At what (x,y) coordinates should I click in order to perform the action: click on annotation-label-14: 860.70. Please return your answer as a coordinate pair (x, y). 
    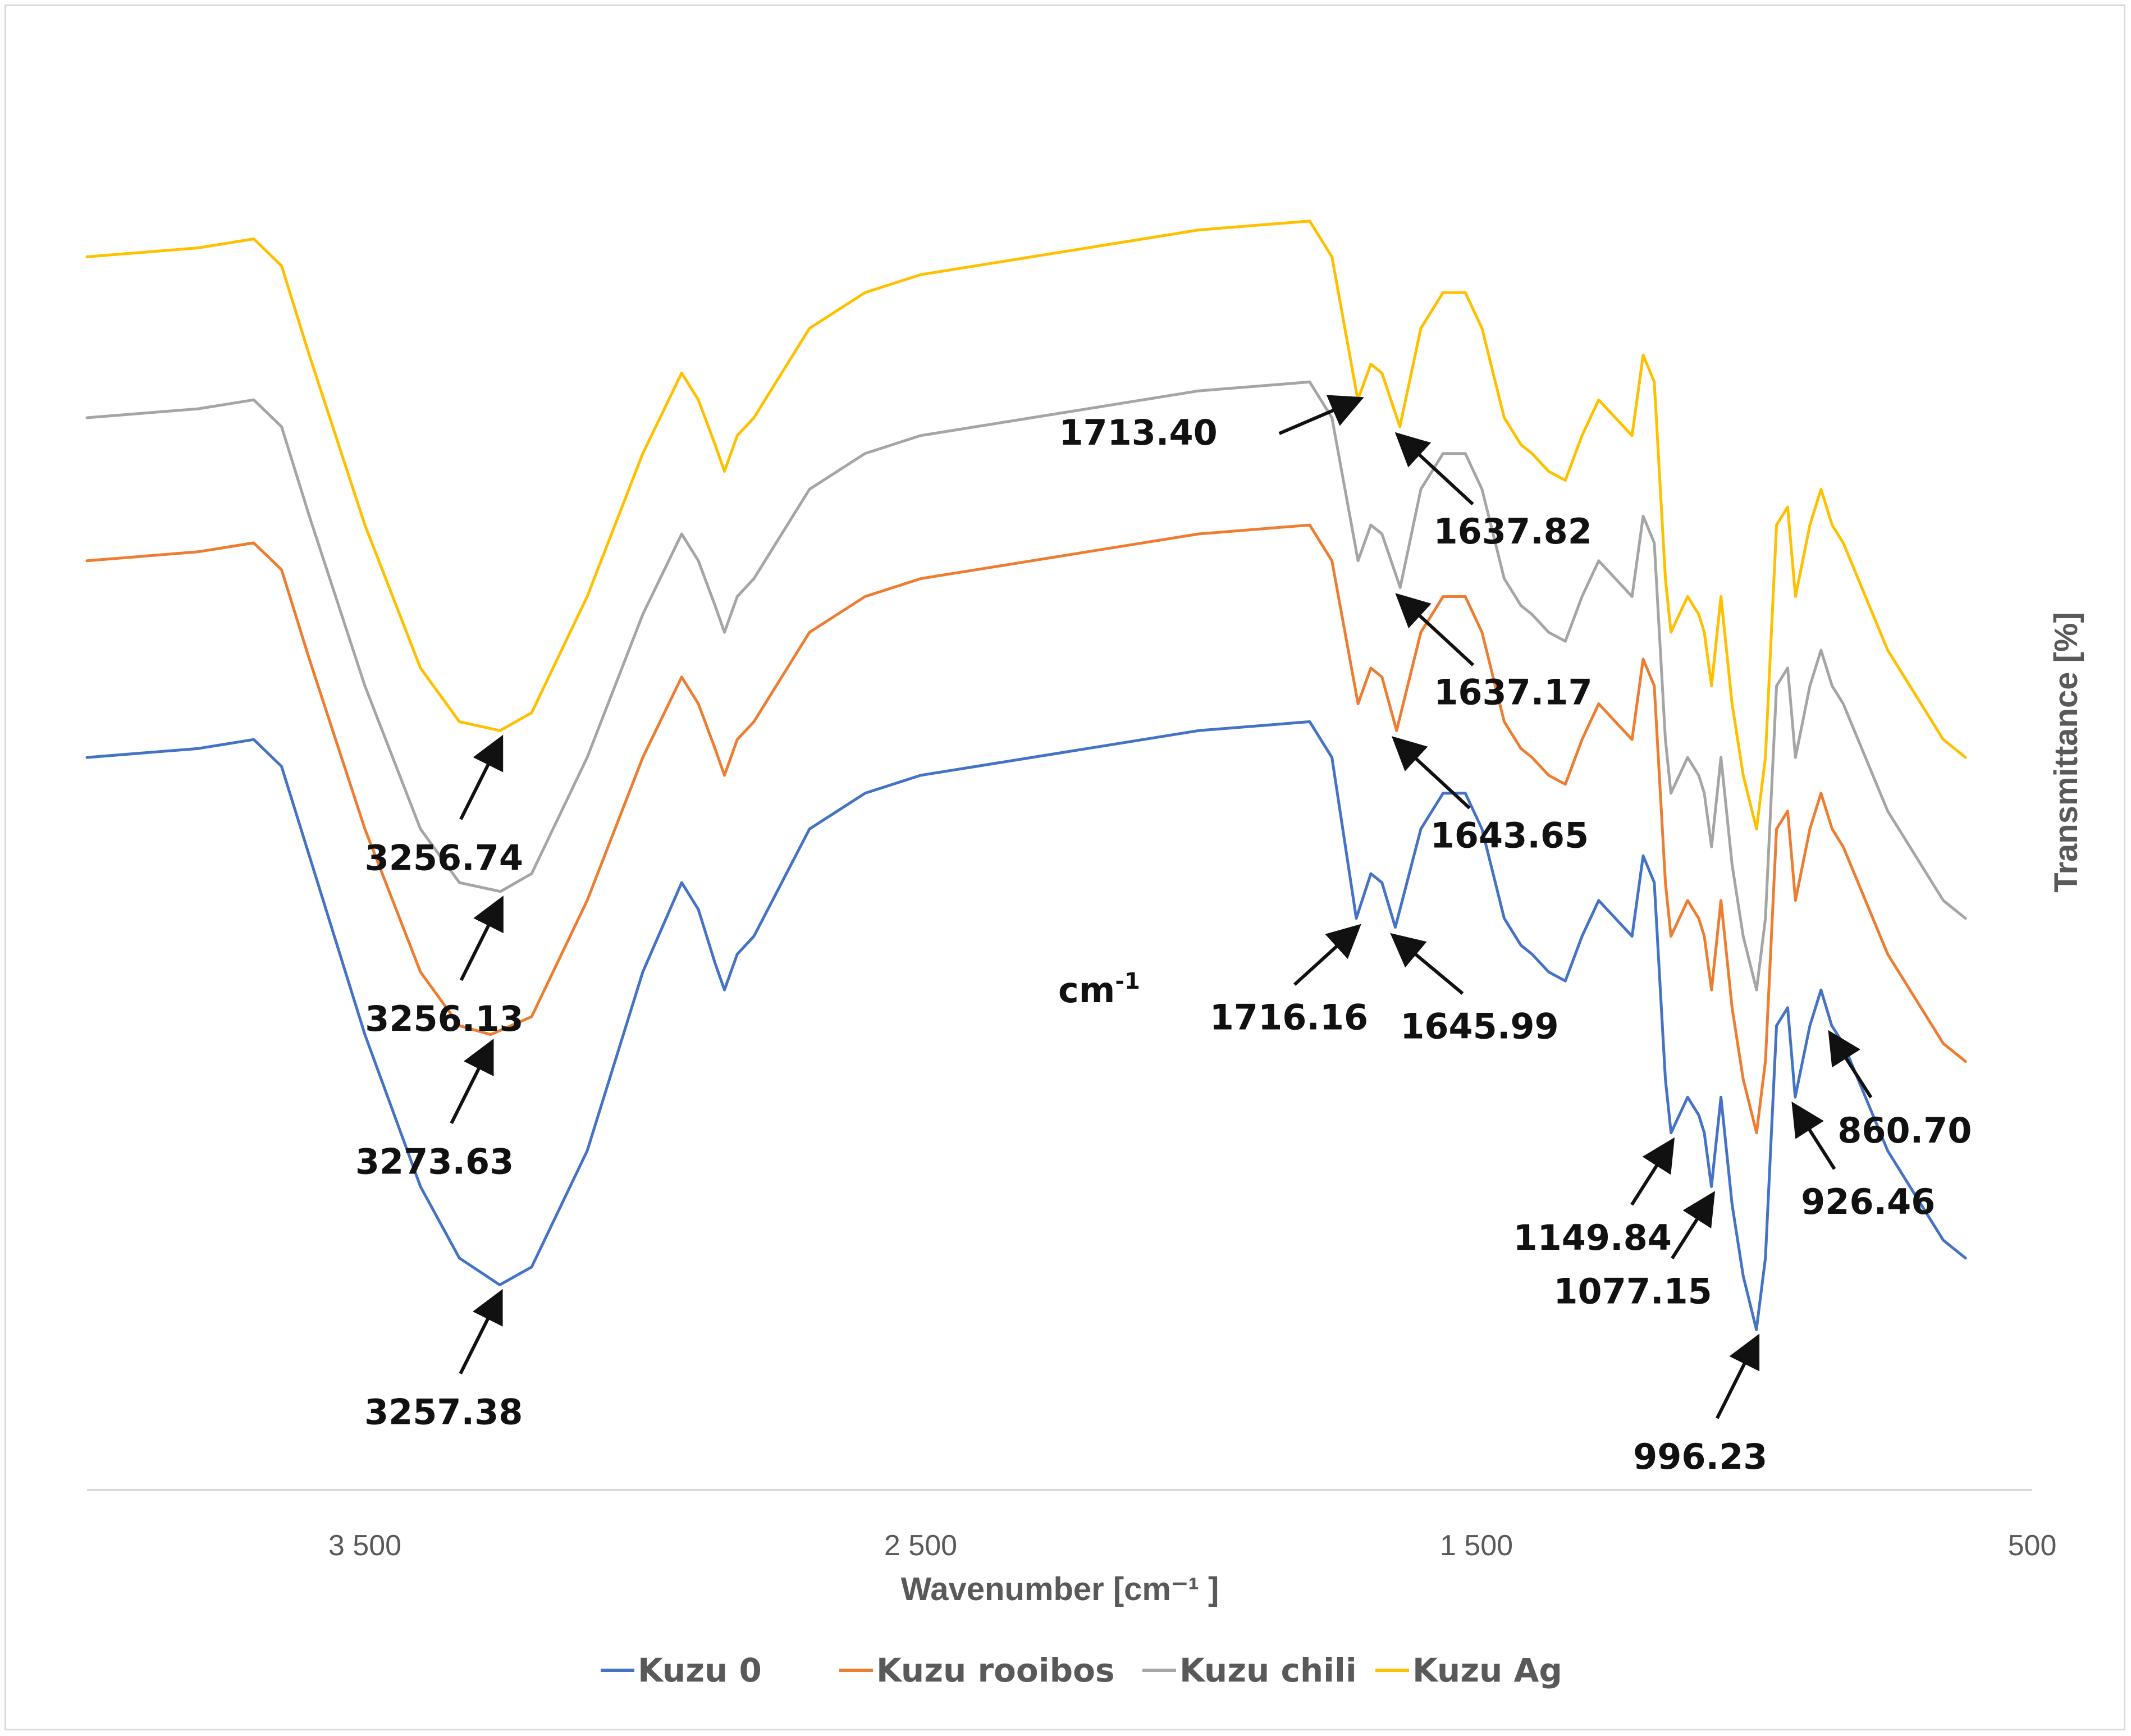
    Looking at the image, I should click on (1904, 1130).